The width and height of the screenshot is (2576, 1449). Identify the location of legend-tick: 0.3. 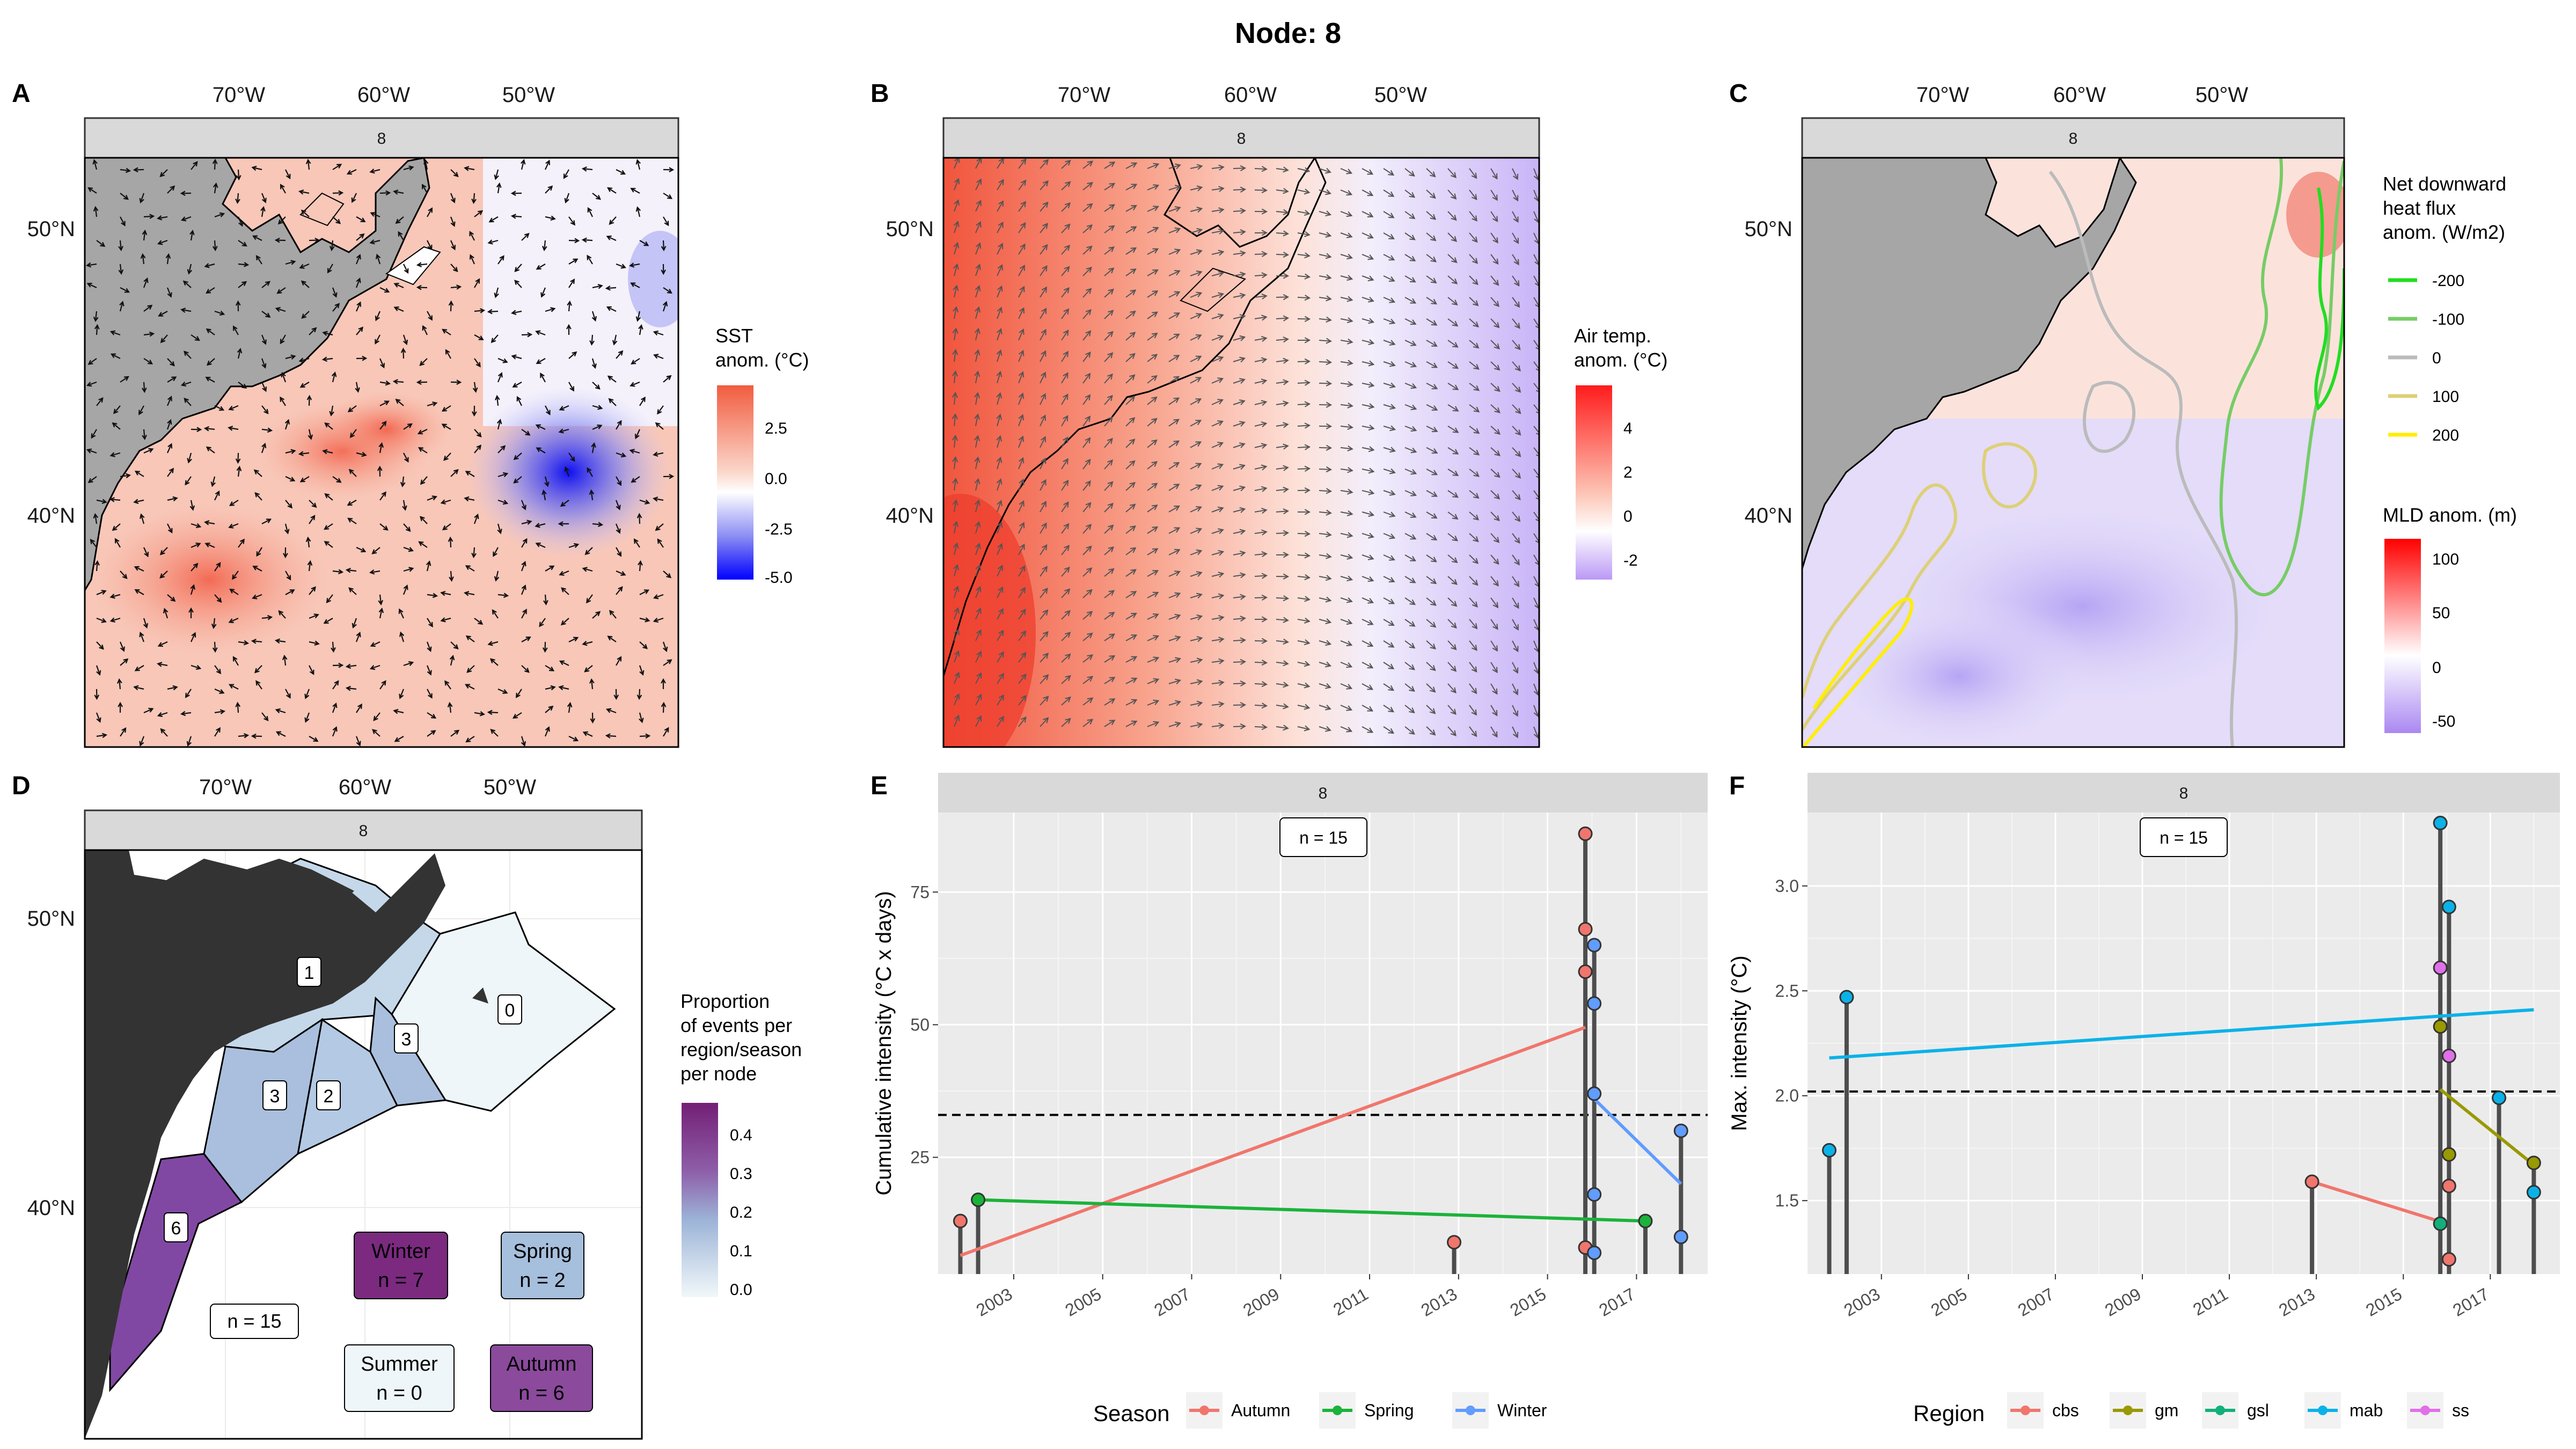
(741, 1174).